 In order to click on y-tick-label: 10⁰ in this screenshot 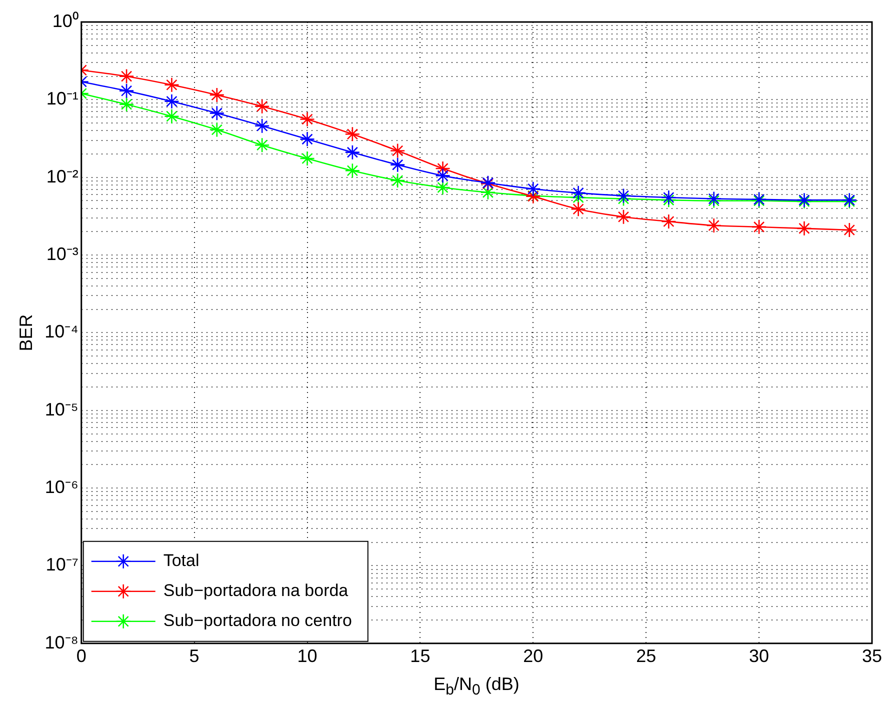, I will do `click(65, 20)`.